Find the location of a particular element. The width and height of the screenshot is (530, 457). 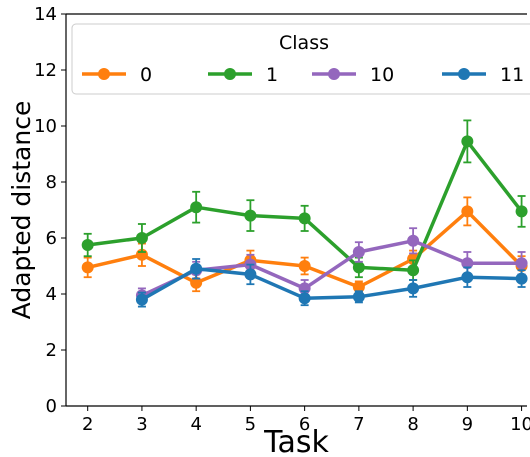

y-tick-label: 2 is located at coordinates (51, 350).